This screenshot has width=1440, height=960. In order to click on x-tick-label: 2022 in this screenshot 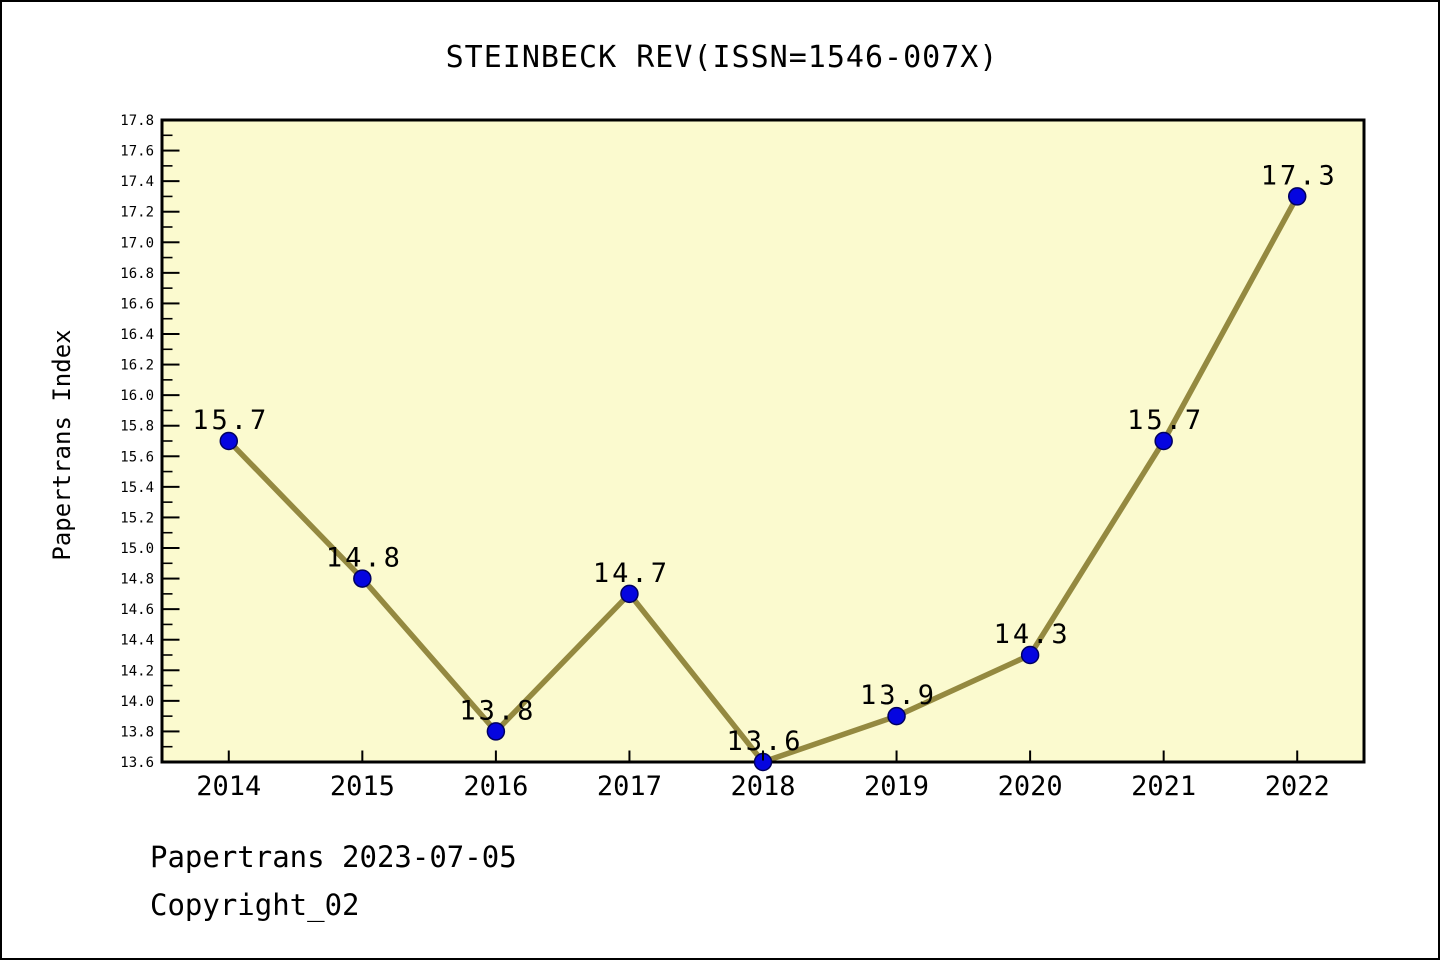, I will do `click(1297, 786)`.